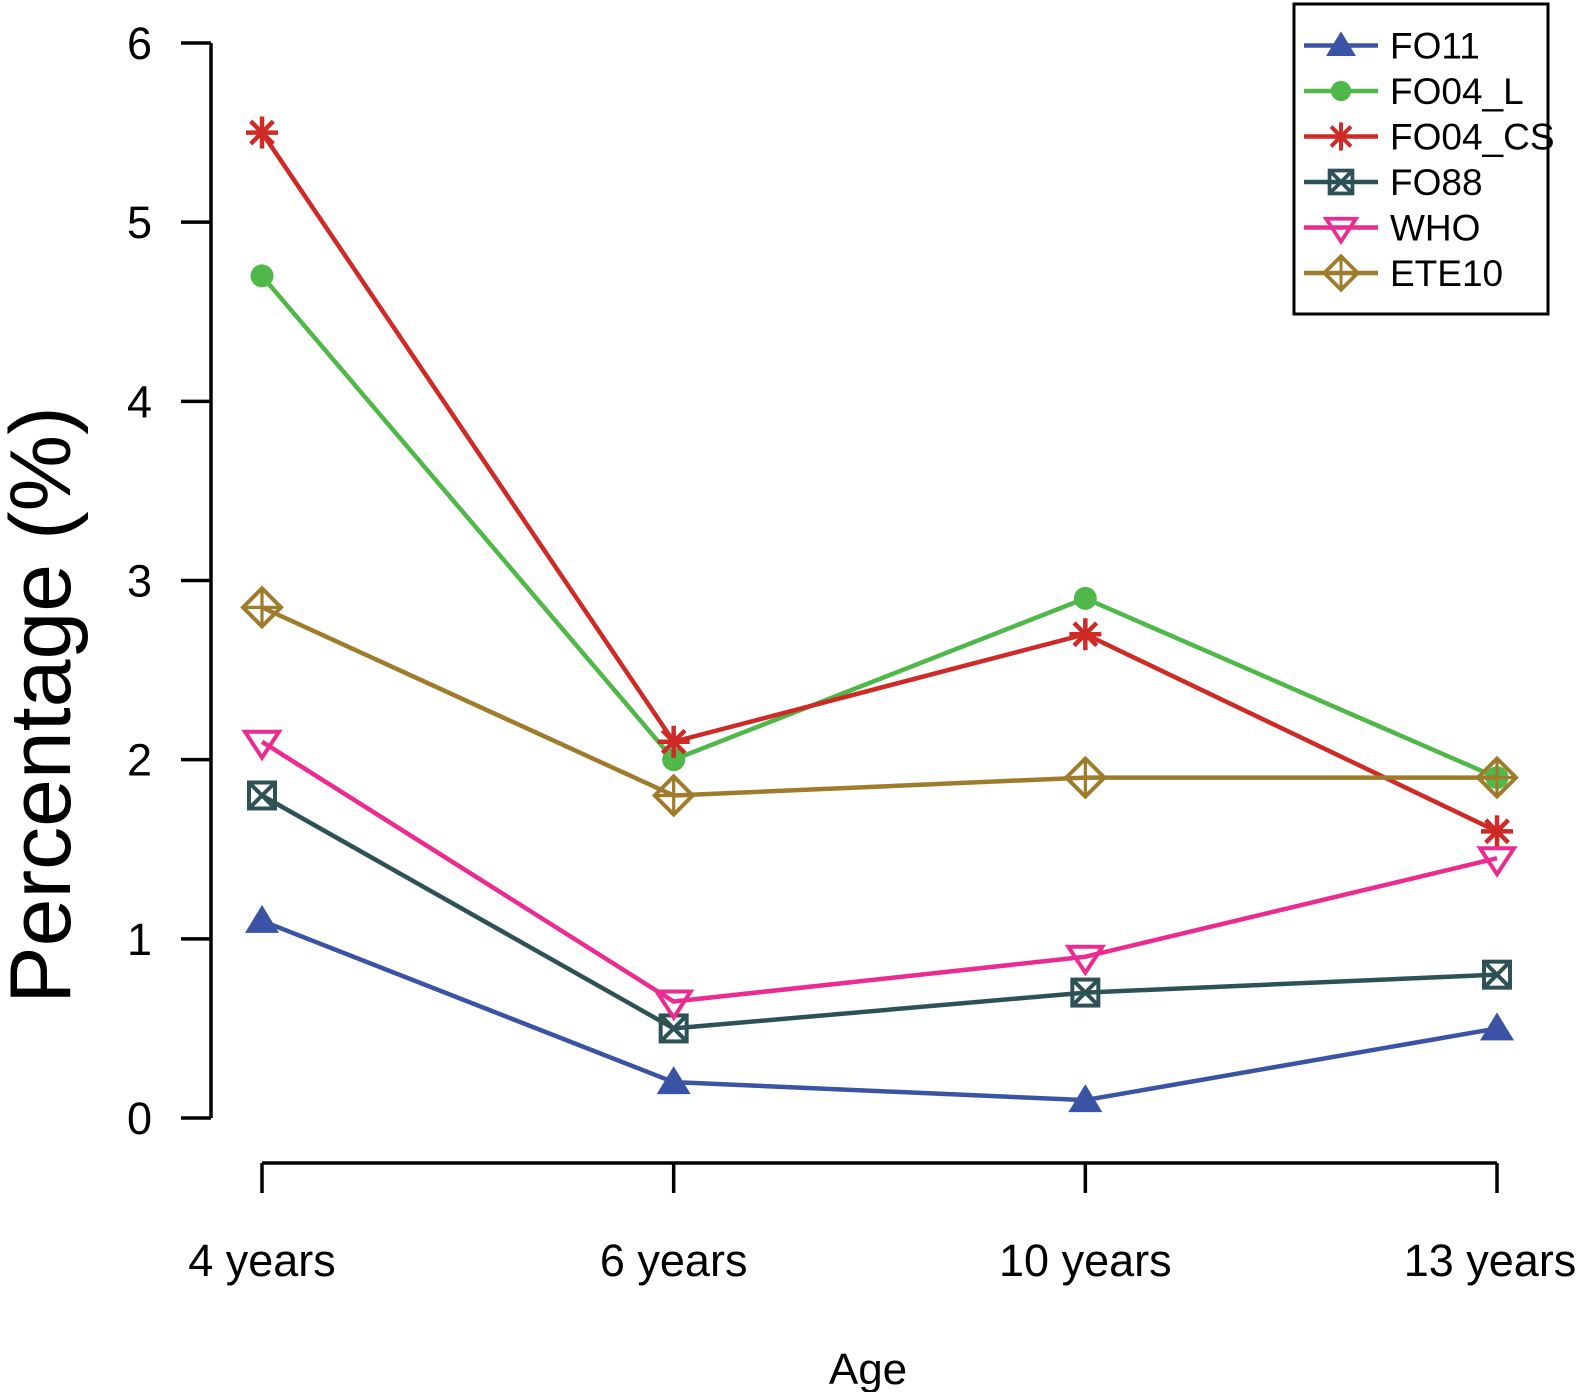 The width and height of the screenshot is (1578, 1392). Describe the element at coordinates (139, 939) in the screenshot. I see `y-tick-label: 1` at that location.